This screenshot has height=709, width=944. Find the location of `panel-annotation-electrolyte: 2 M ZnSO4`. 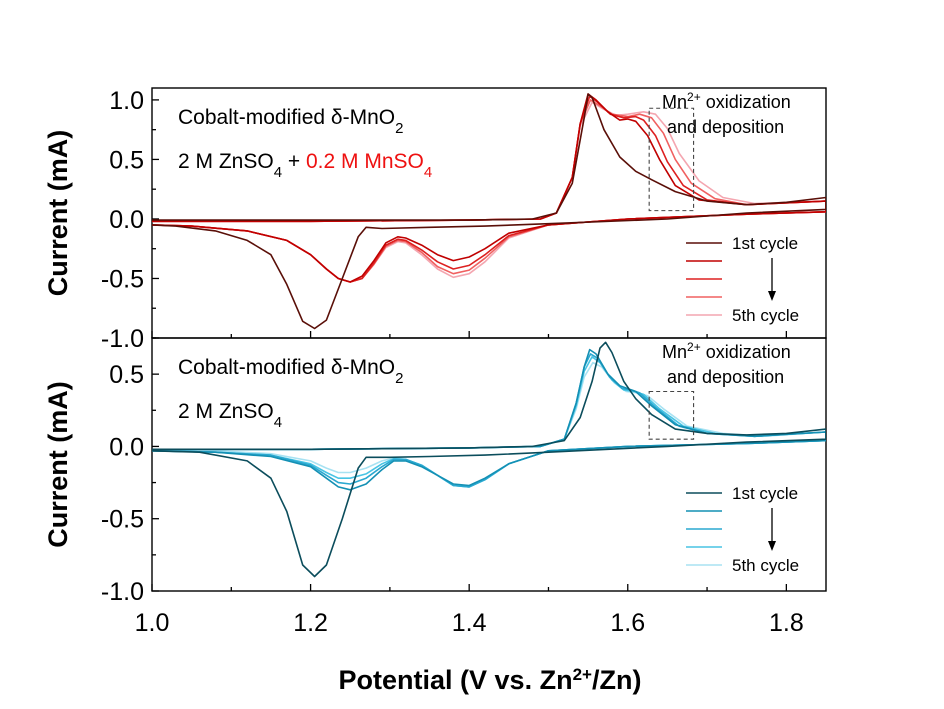

panel-annotation-electrolyte: 2 M ZnSO4 is located at coordinates (230, 415).